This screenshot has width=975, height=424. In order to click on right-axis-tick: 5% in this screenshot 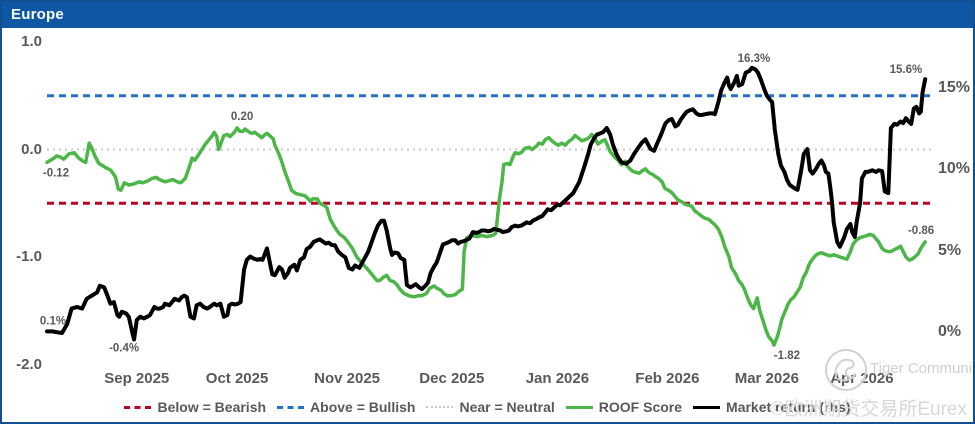, I will do `click(950, 250)`.